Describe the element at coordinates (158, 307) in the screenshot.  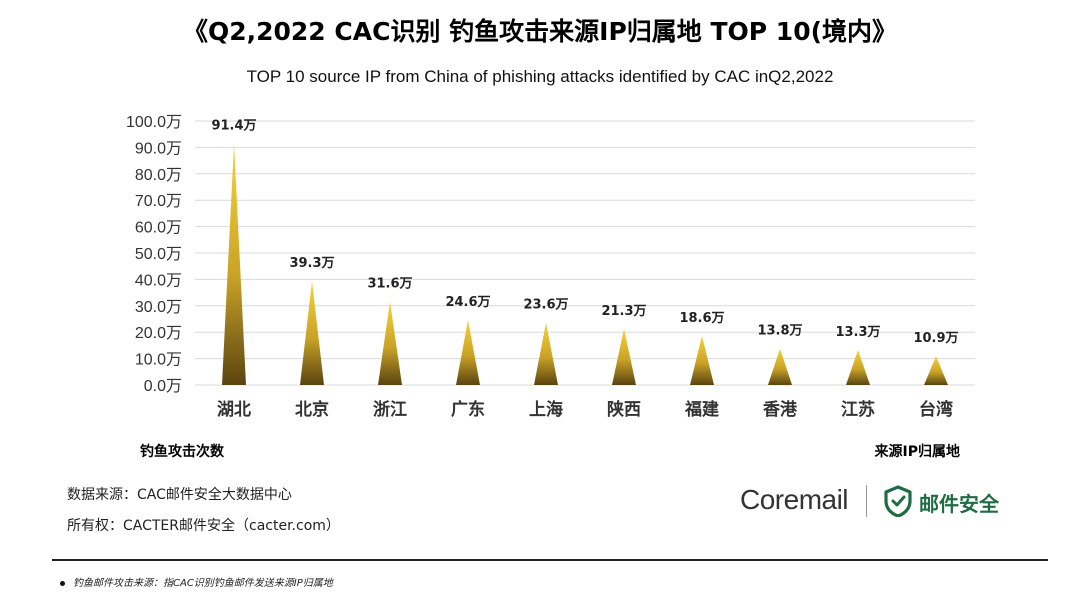
I see `y-tick-label: 30.0万` at that location.